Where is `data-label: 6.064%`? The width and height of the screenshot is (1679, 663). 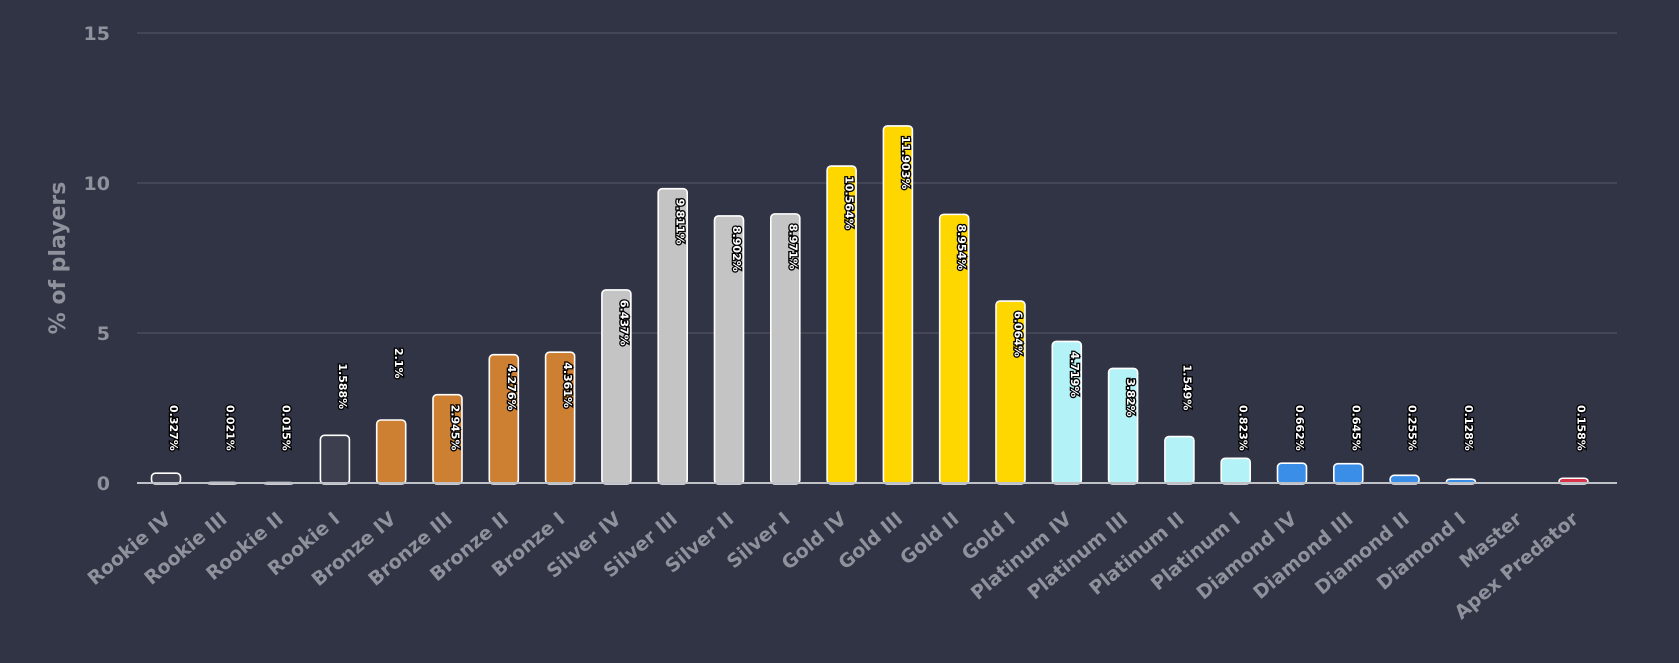 data-label: 6.064% is located at coordinates (1018, 334).